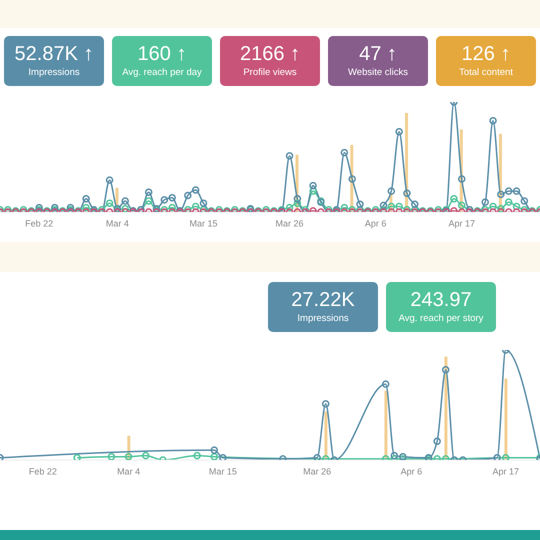  I want to click on category-label: Avg. reach per story, so click(441, 319).